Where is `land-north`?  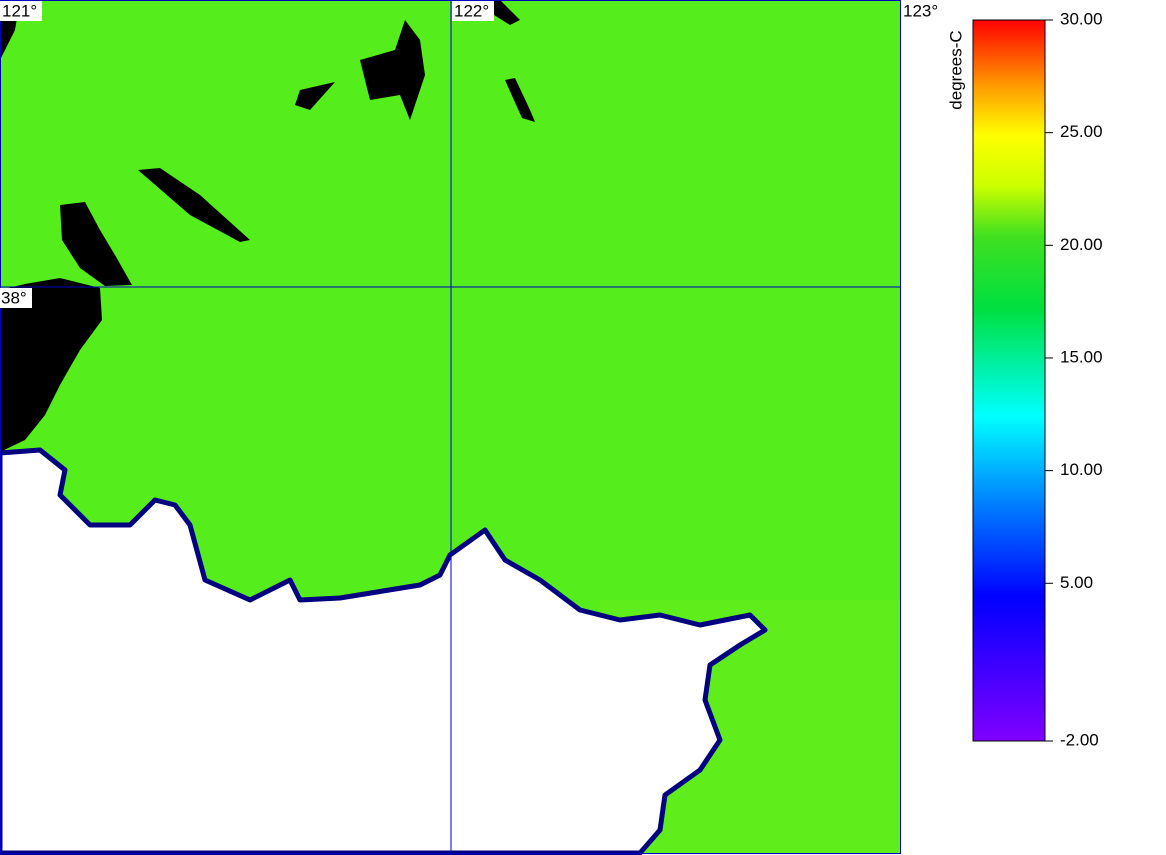 land-north is located at coordinates (51, 365).